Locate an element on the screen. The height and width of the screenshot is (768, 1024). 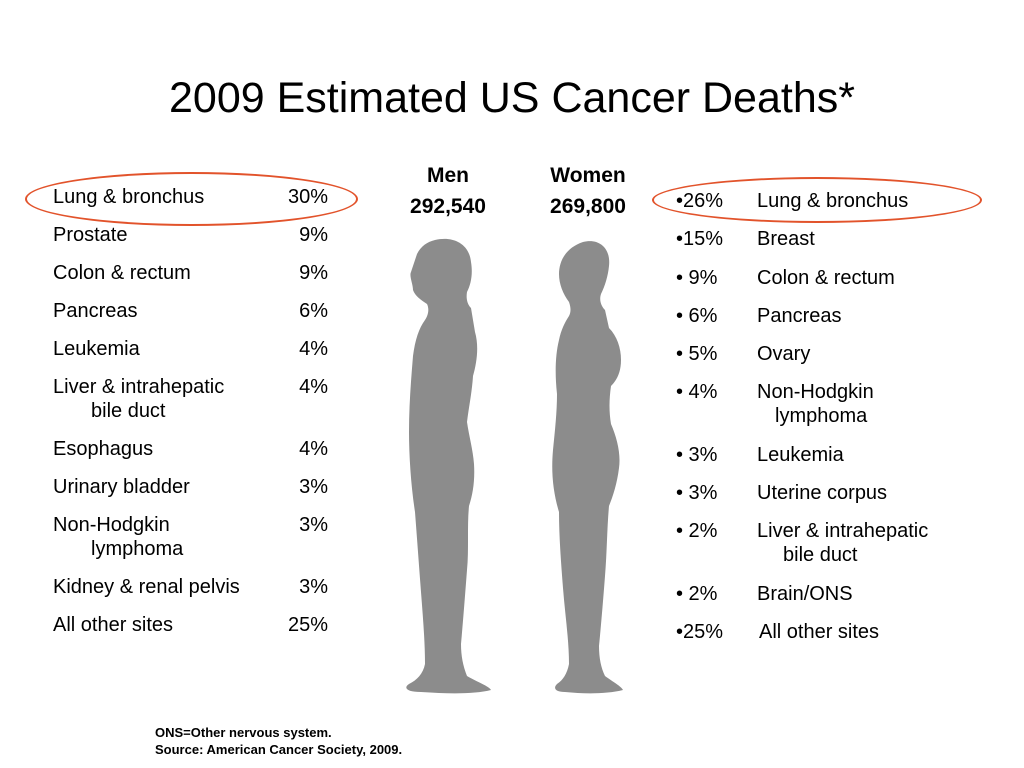
women-total: 269,800 is located at coordinates (588, 206).